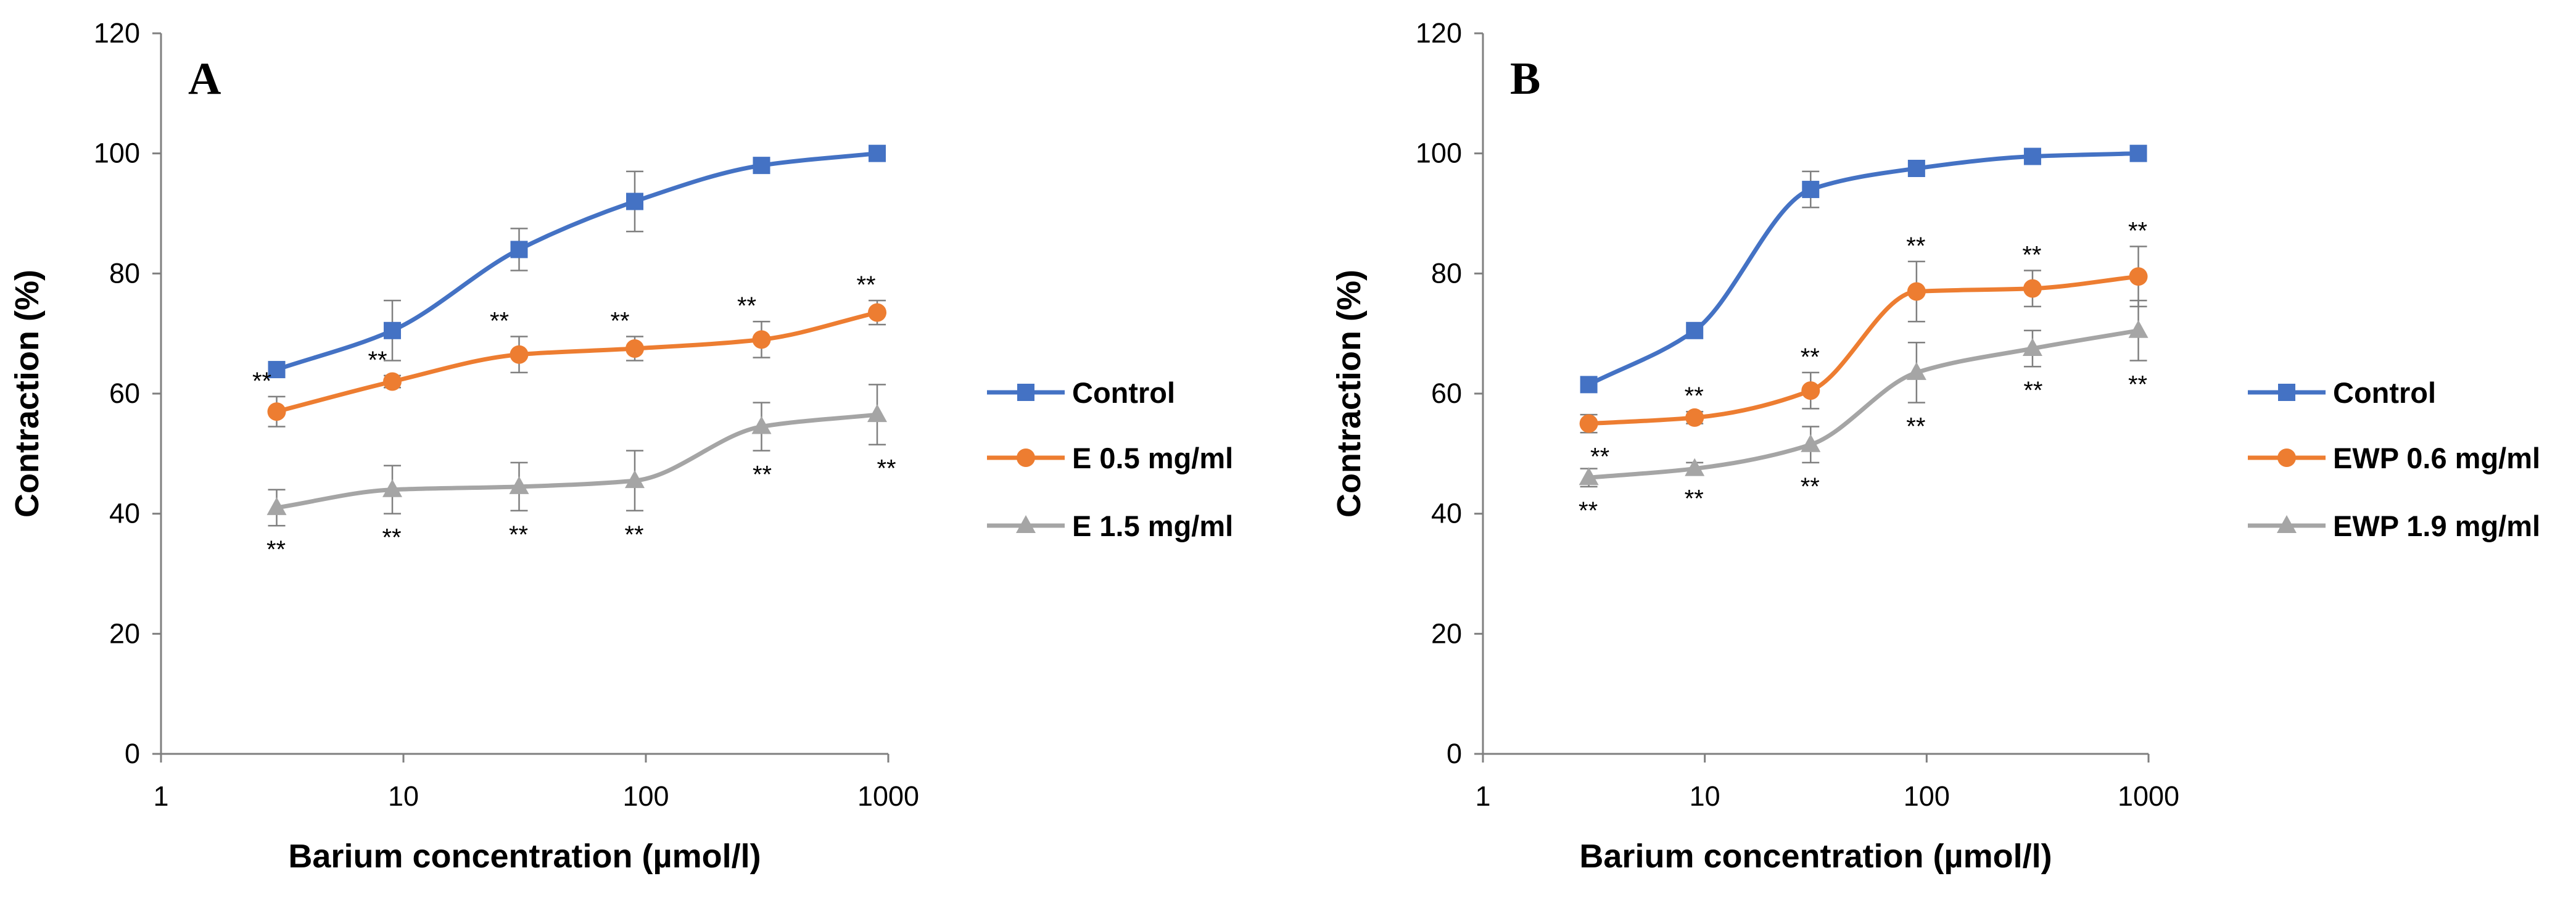 This screenshot has width=2576, height=897. What do you see at coordinates (1152, 526) in the screenshot?
I see `legend-label: E 1.5 mg/ml` at bounding box center [1152, 526].